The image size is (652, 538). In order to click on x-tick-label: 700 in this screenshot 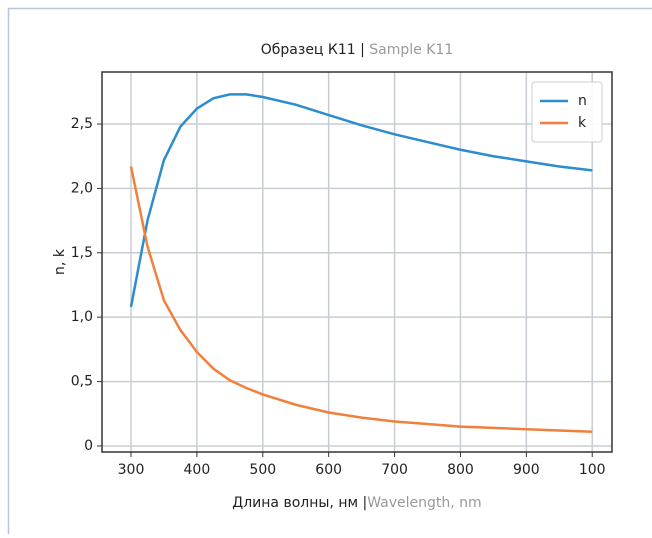, I will do `click(394, 470)`.